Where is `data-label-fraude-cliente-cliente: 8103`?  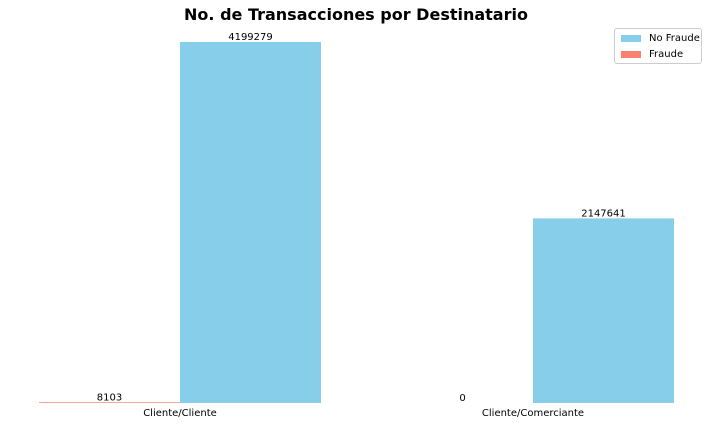 data-label-fraude-cliente-cliente: 8103 is located at coordinates (109, 397).